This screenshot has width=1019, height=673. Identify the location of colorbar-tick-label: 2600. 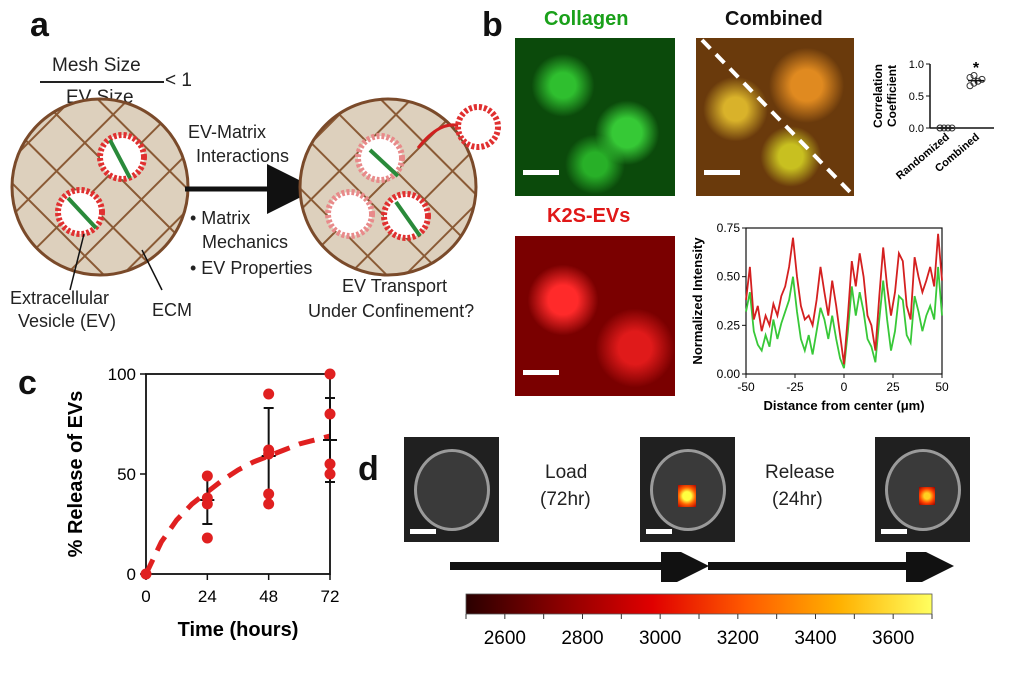
(505, 638).